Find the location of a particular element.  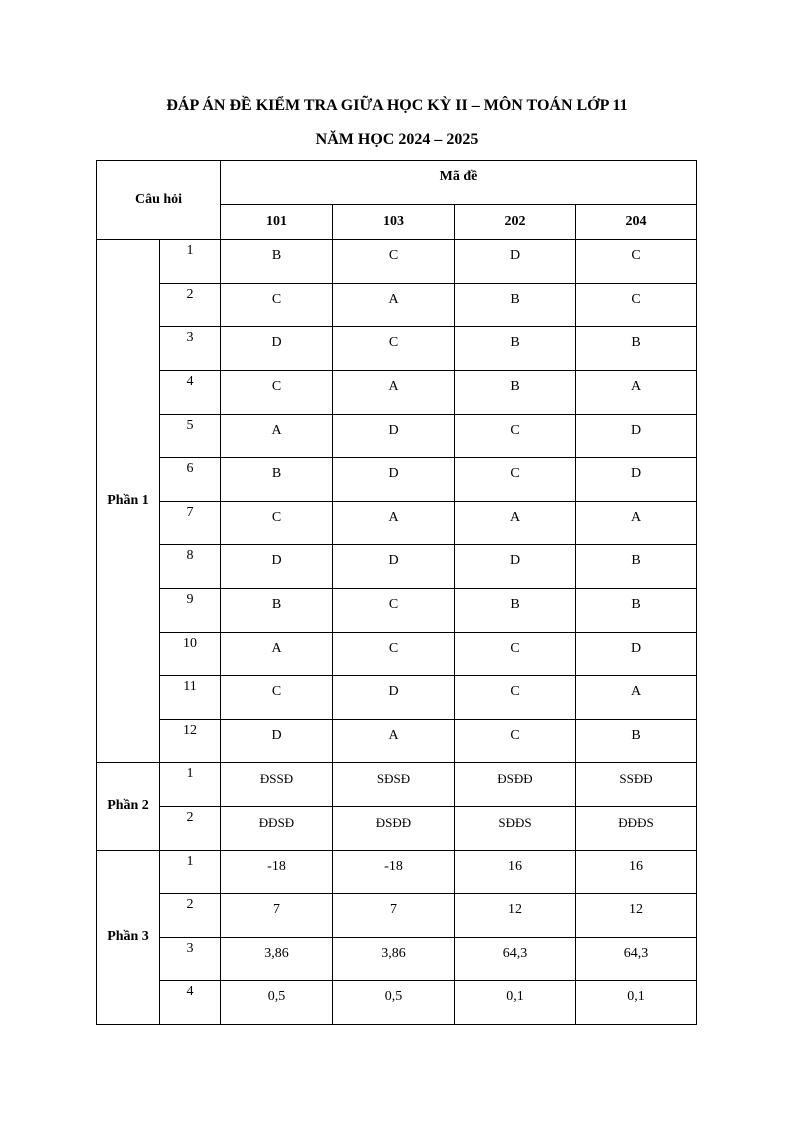

question-number: 8 is located at coordinates (190, 566).